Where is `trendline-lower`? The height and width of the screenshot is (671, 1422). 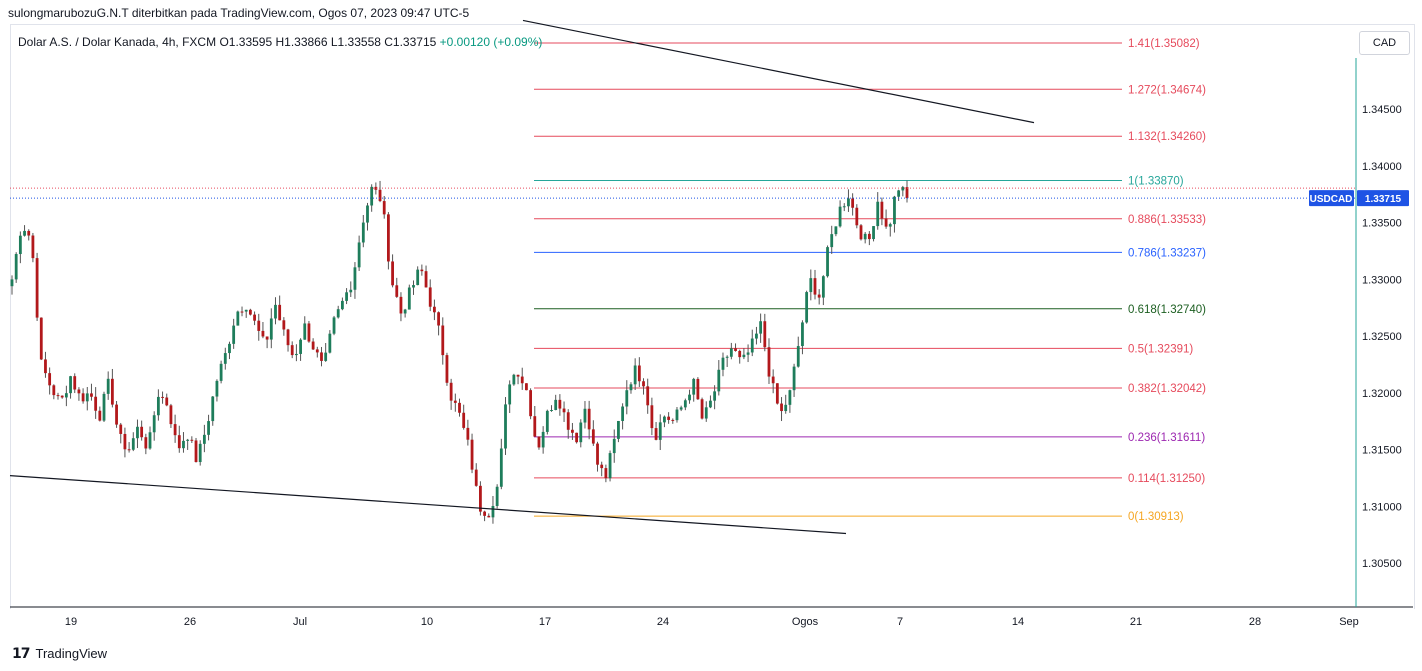
trendline-lower is located at coordinates (428, 505).